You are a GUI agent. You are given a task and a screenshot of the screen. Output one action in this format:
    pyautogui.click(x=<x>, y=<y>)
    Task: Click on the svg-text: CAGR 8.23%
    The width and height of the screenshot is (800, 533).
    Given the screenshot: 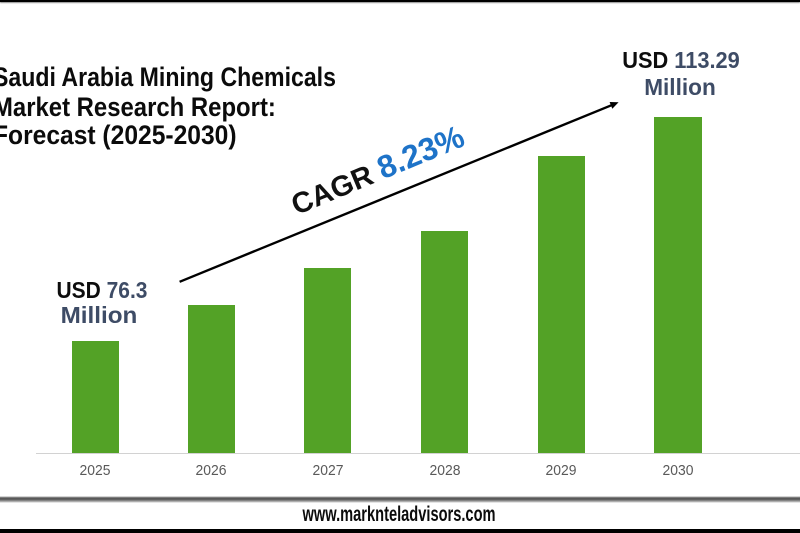 What is the action you would take?
    pyautogui.click(x=377, y=170)
    